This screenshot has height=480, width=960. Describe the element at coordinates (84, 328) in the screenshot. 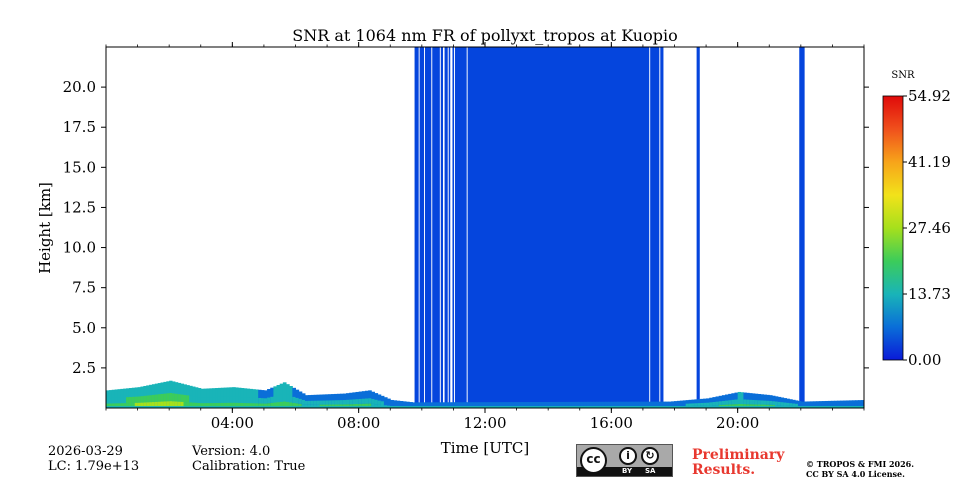

I see `y-tick-label: 5.0` at that location.